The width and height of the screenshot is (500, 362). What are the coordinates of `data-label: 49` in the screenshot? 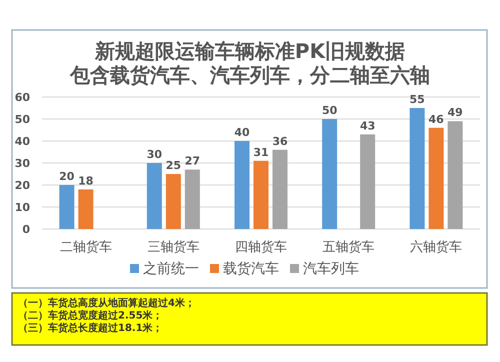 It's located at (455, 113).